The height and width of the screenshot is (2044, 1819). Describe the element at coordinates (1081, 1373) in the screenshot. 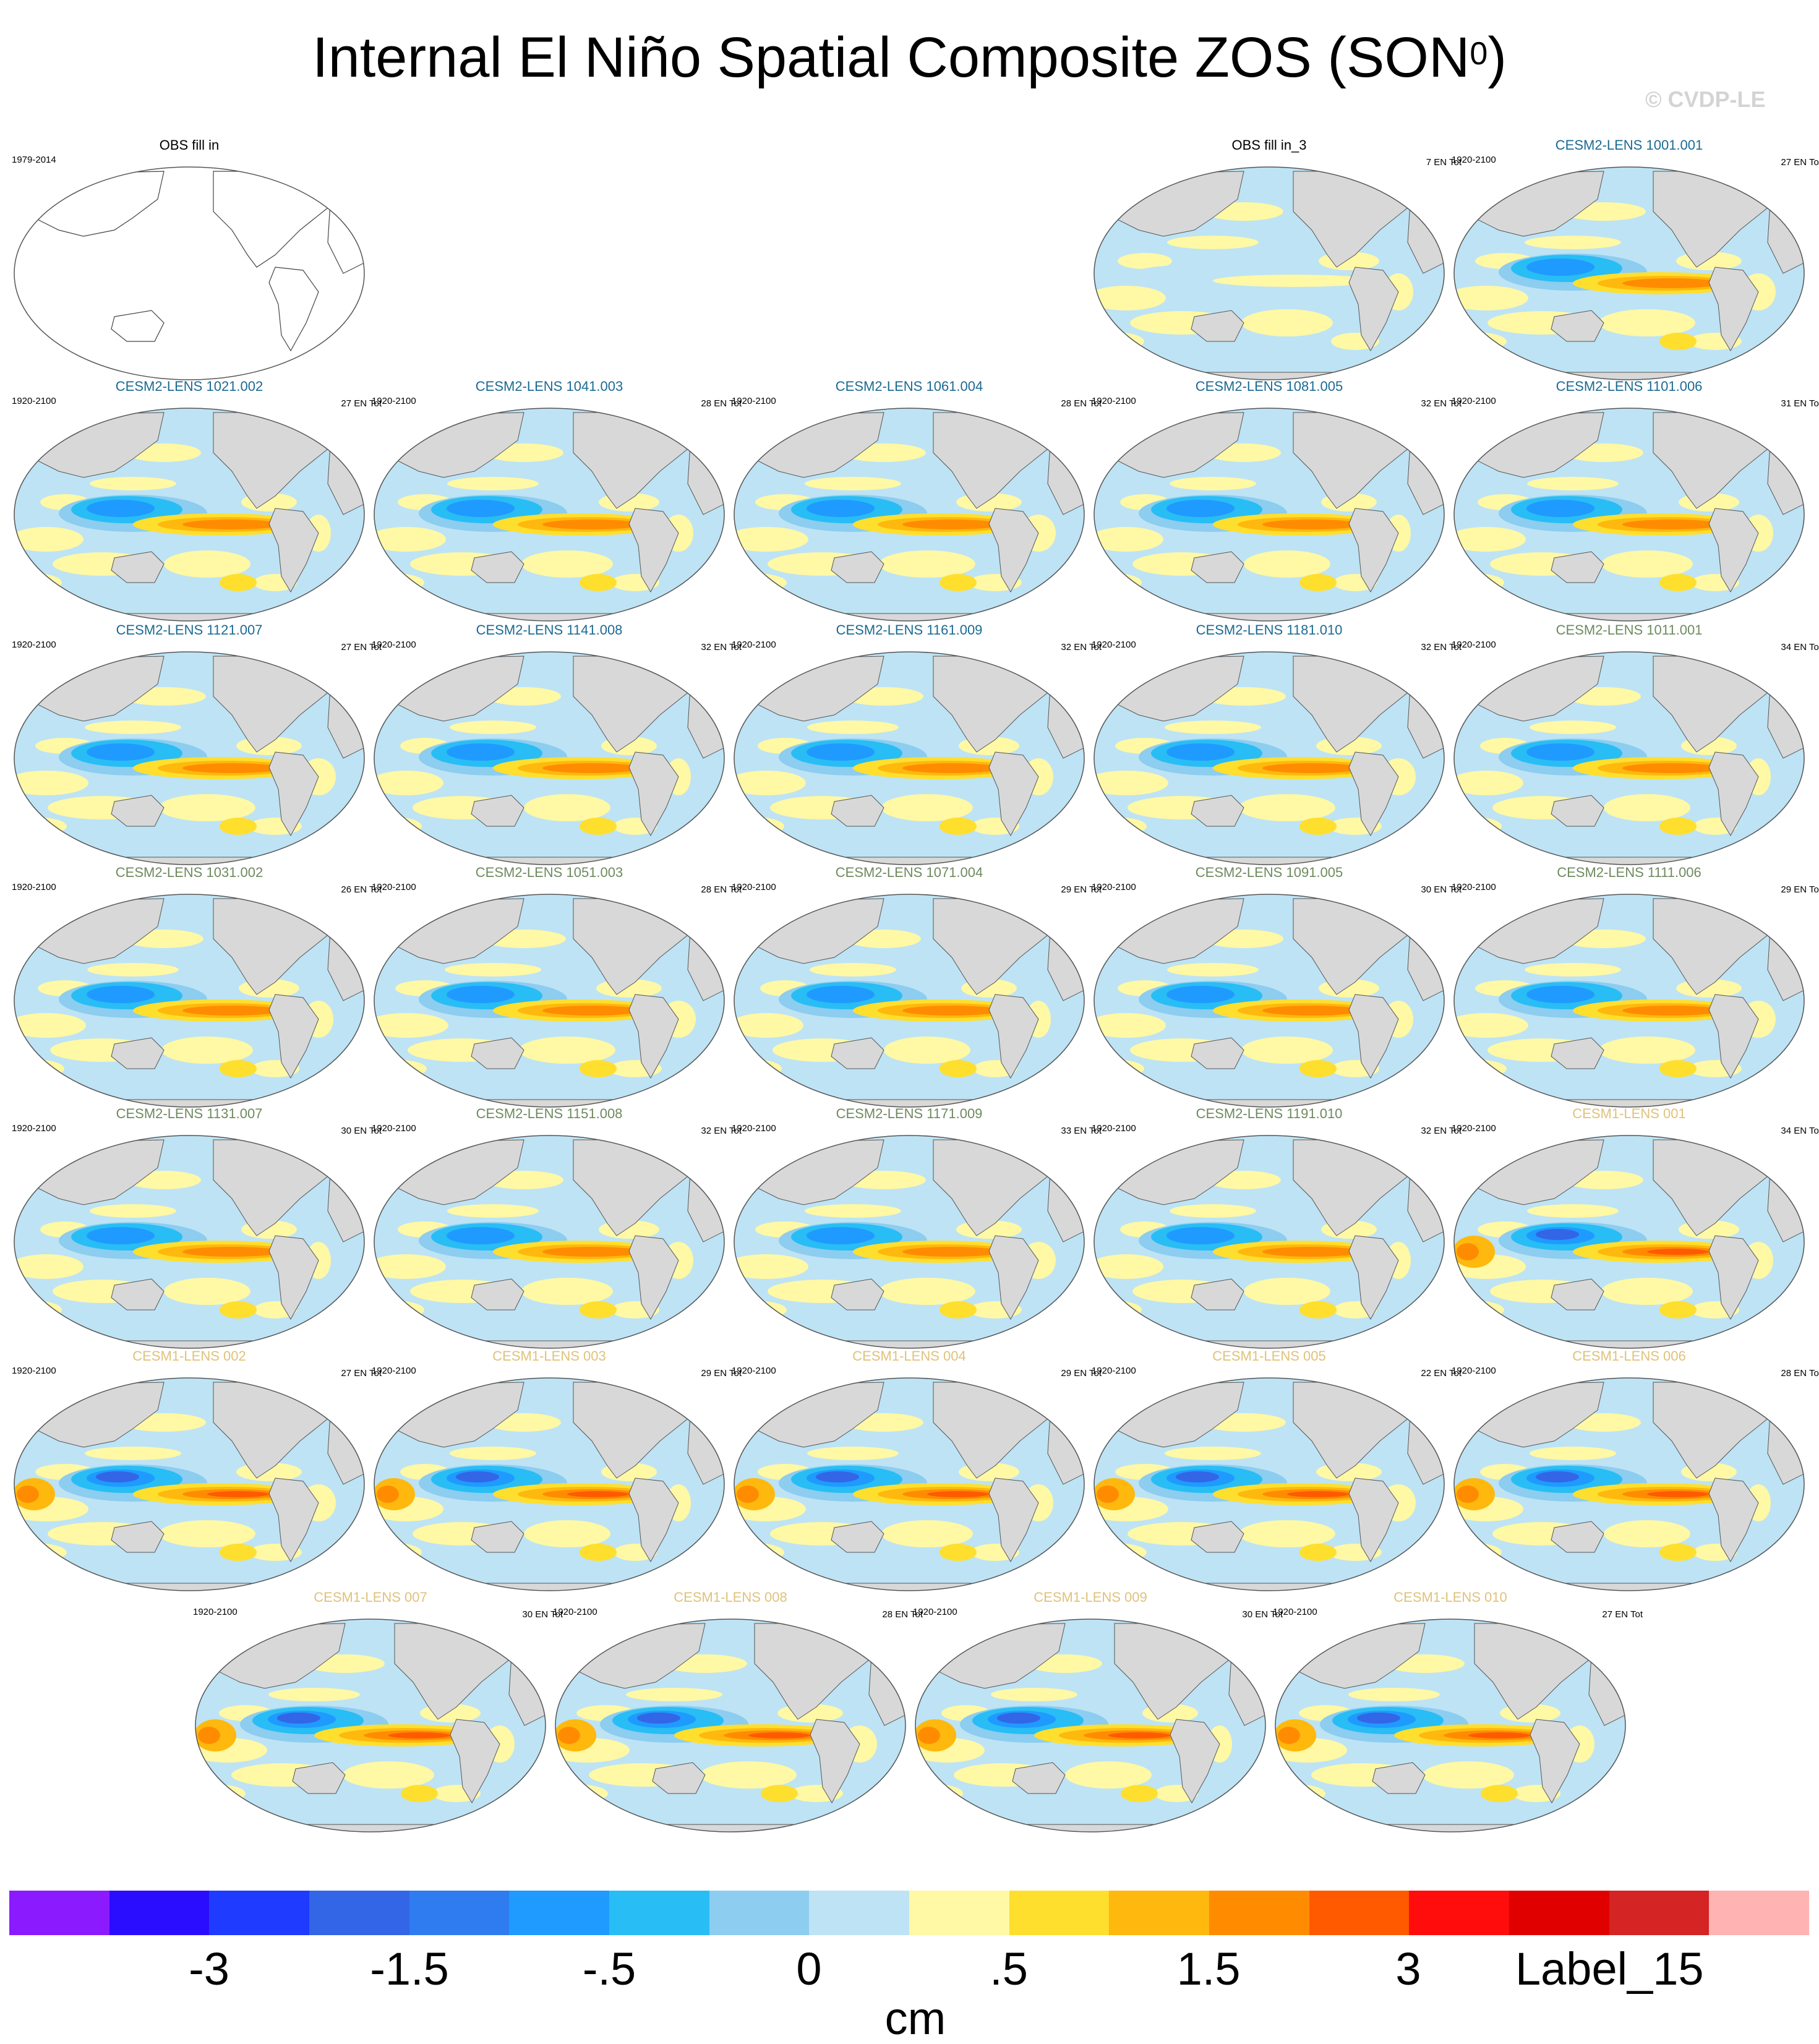

I see `panel-event-count-label: 29 EN Tot` at that location.